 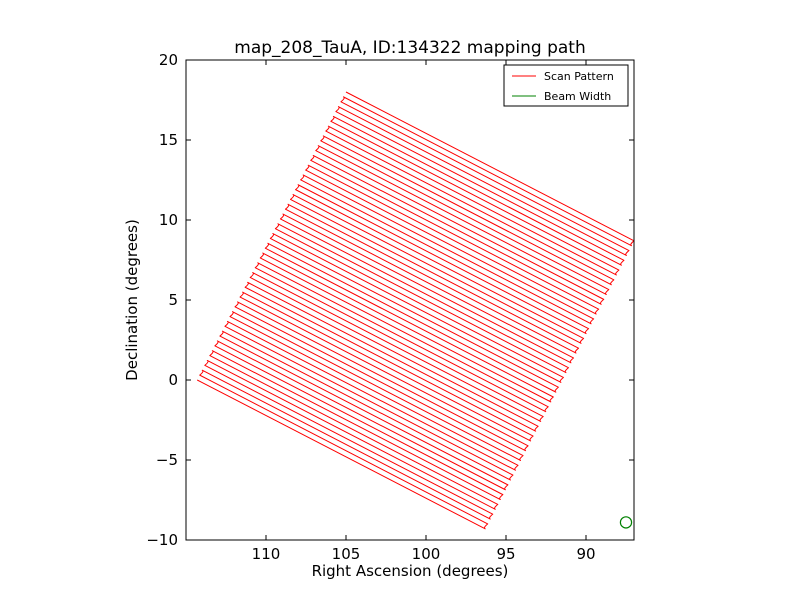 What do you see at coordinates (346, 554) in the screenshot?
I see `x-tick-label: 105` at bounding box center [346, 554].